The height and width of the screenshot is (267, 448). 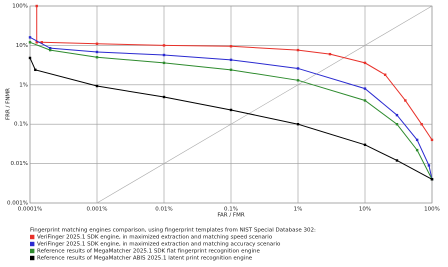 What do you see at coordinates (231, 210) in the screenshot?
I see `x-tick-label: 0.1%` at bounding box center [231, 210].